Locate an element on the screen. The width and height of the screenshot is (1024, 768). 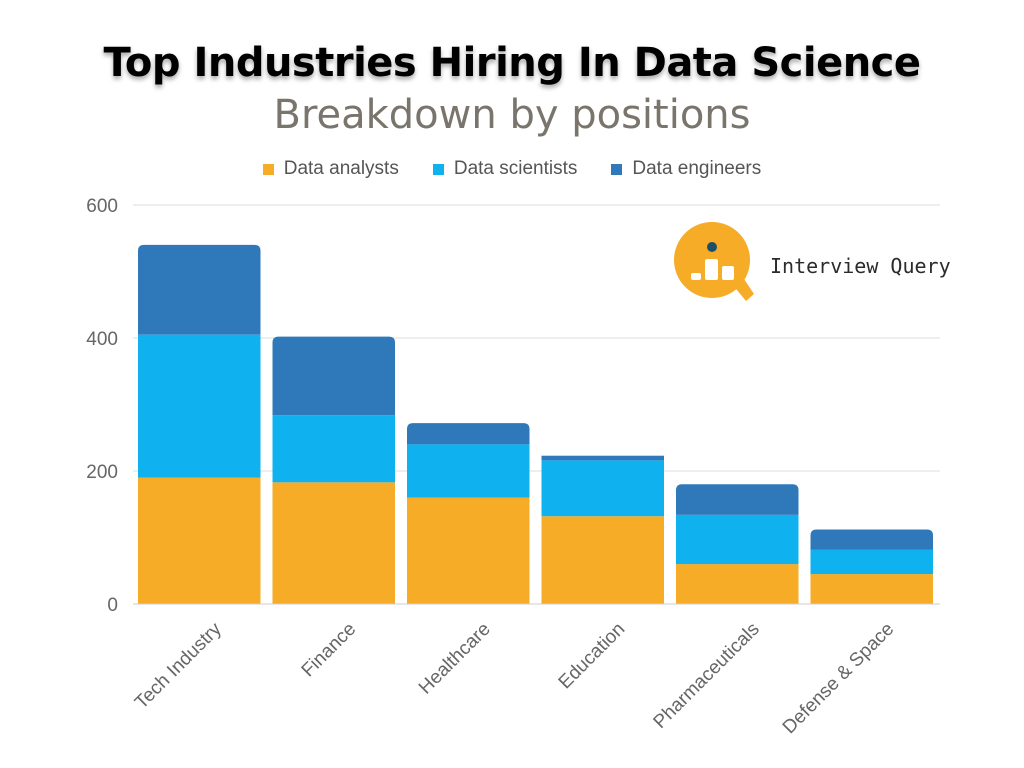
x-category-label: Pharmaceuticals is located at coordinates (707, 676).